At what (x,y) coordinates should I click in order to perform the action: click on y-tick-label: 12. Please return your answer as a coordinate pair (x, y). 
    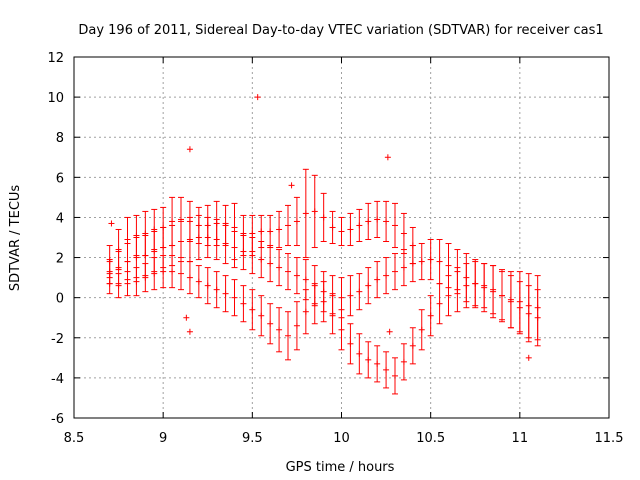
    Looking at the image, I should click on (55, 58).